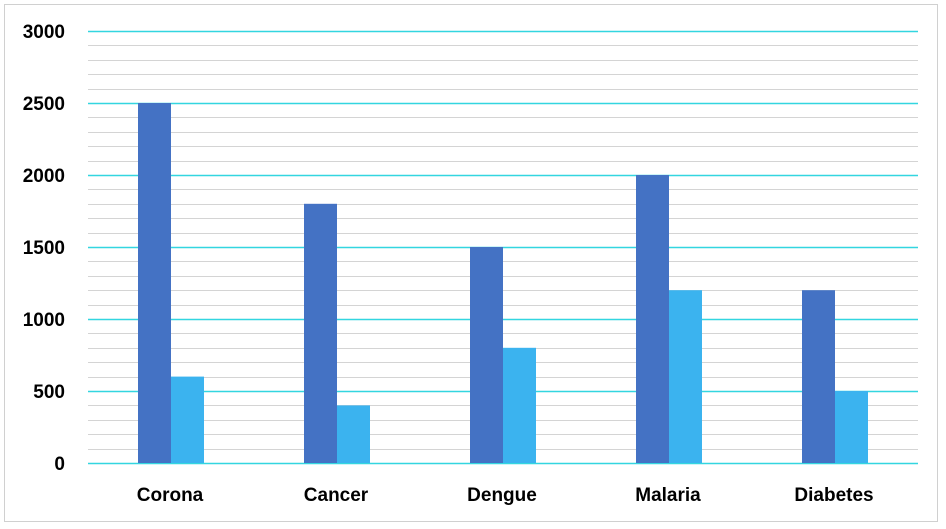  I want to click on bar-series-2-malaria, so click(685, 376).